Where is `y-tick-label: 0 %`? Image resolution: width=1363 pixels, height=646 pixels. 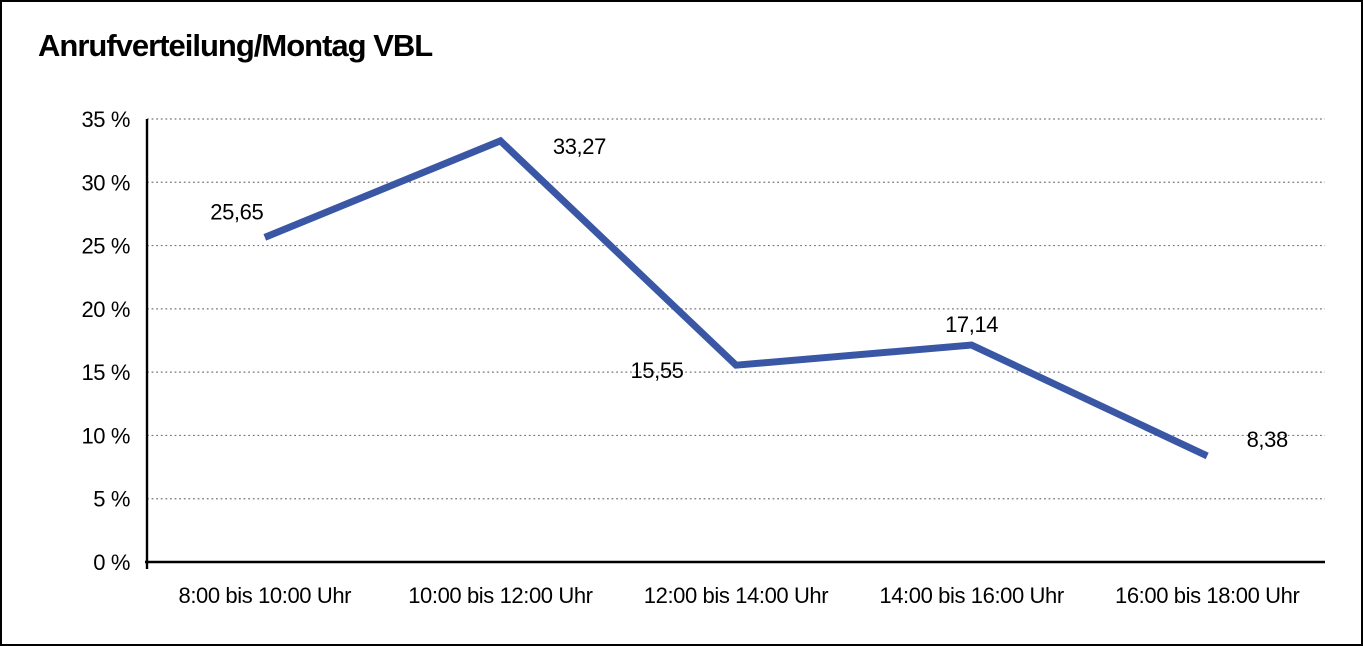 y-tick-label: 0 % is located at coordinates (111, 562).